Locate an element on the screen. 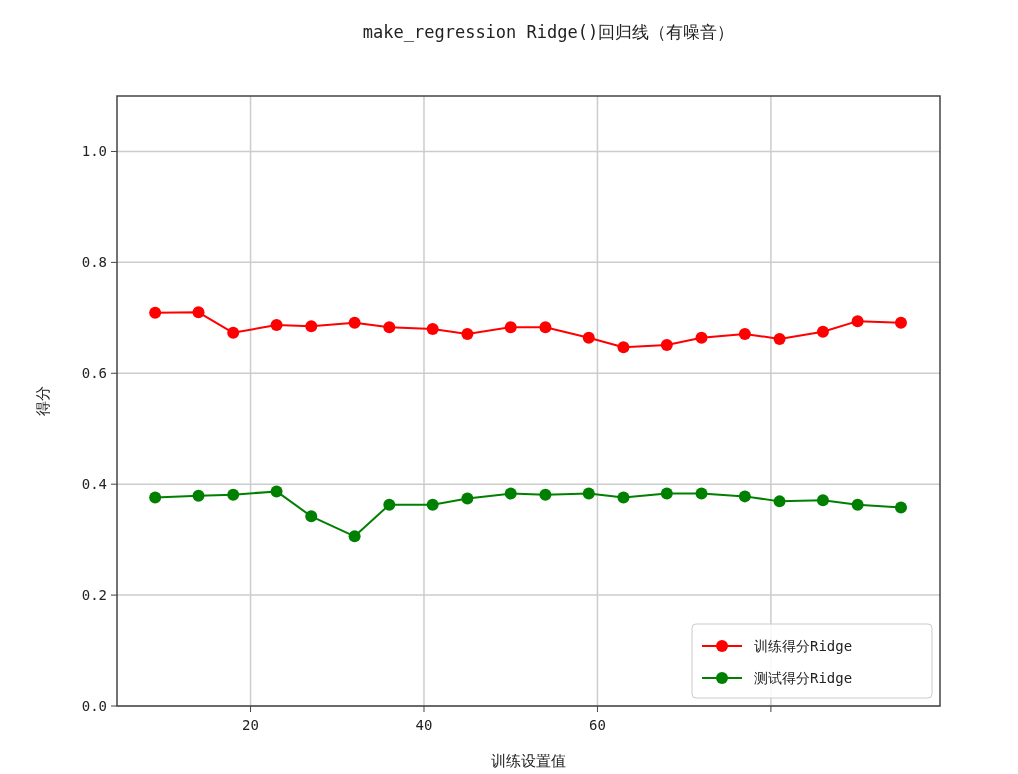  y-tick-label: 0.6 is located at coordinates (94, 373).